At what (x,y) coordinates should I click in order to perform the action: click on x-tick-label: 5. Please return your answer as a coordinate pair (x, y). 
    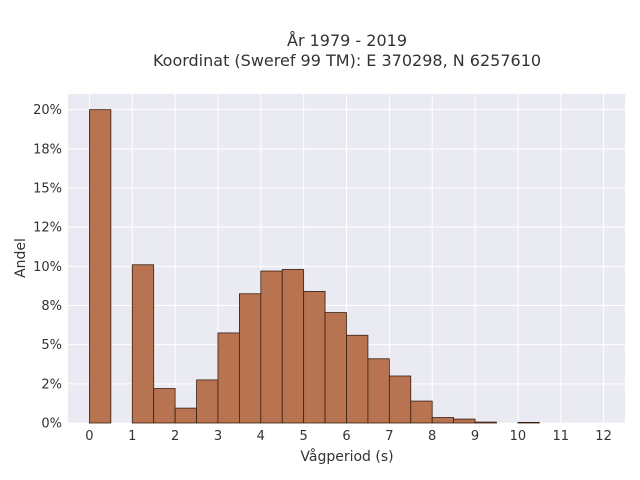
    Looking at the image, I should click on (304, 436).